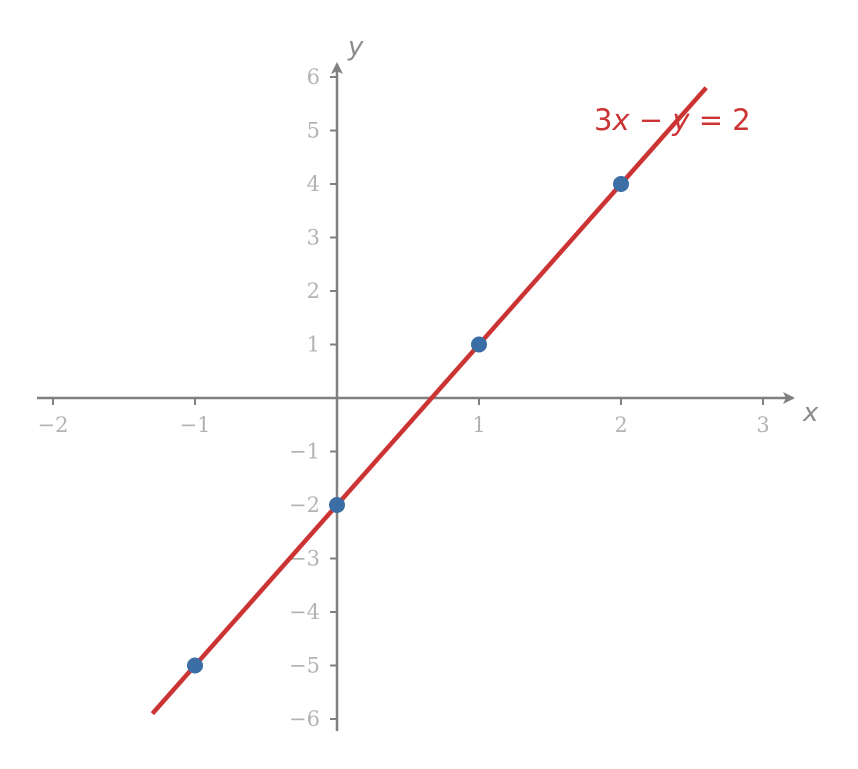  Describe the element at coordinates (195, 425) in the screenshot. I see `x-tick-label: −1` at that location.